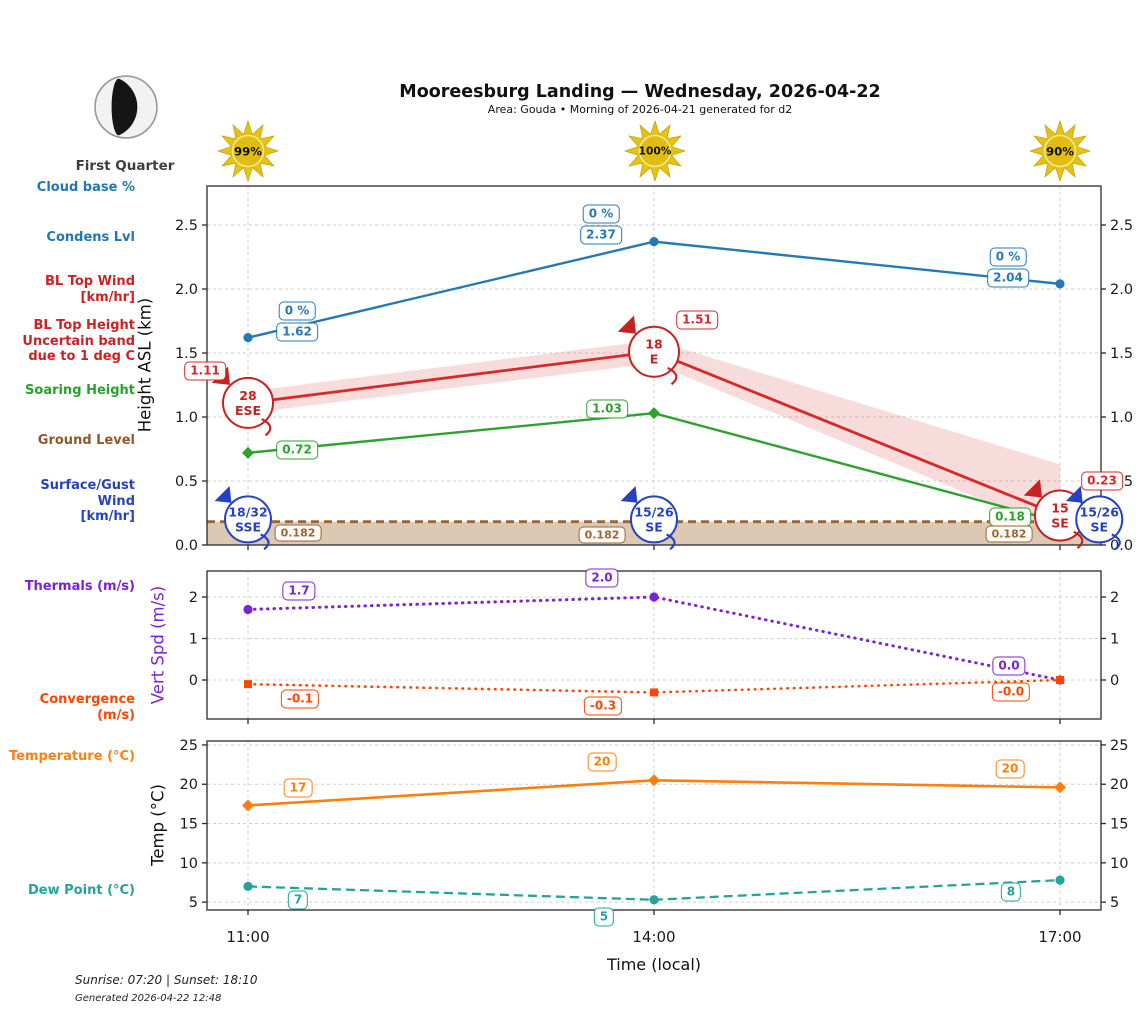 Image resolution: width=1147 pixels, height=1011 pixels. What do you see at coordinates (1059, 508) in the screenshot?
I see `wind-speed-text: 15` at bounding box center [1059, 508].